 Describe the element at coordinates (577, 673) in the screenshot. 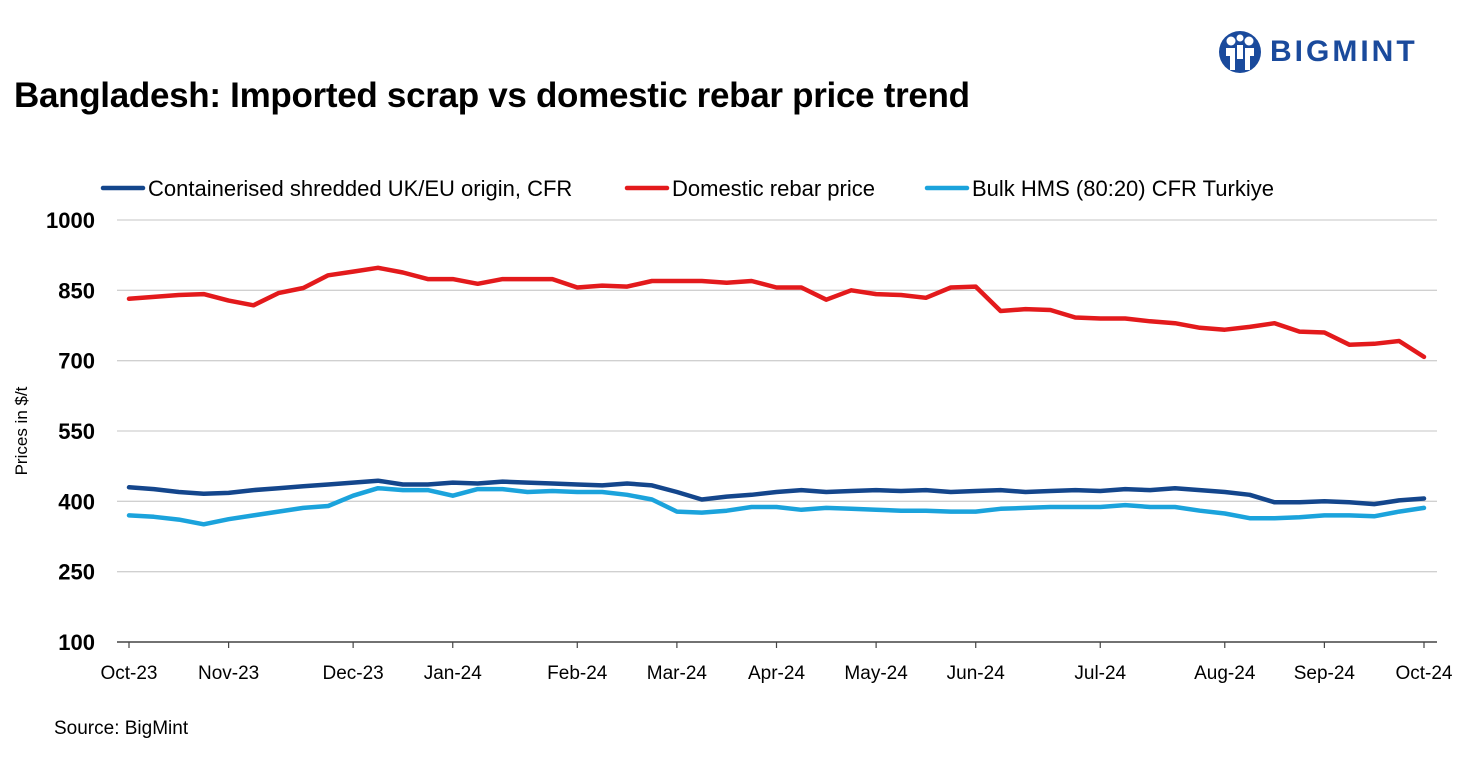

I see `x-tick-label: Feb-24` at that location.